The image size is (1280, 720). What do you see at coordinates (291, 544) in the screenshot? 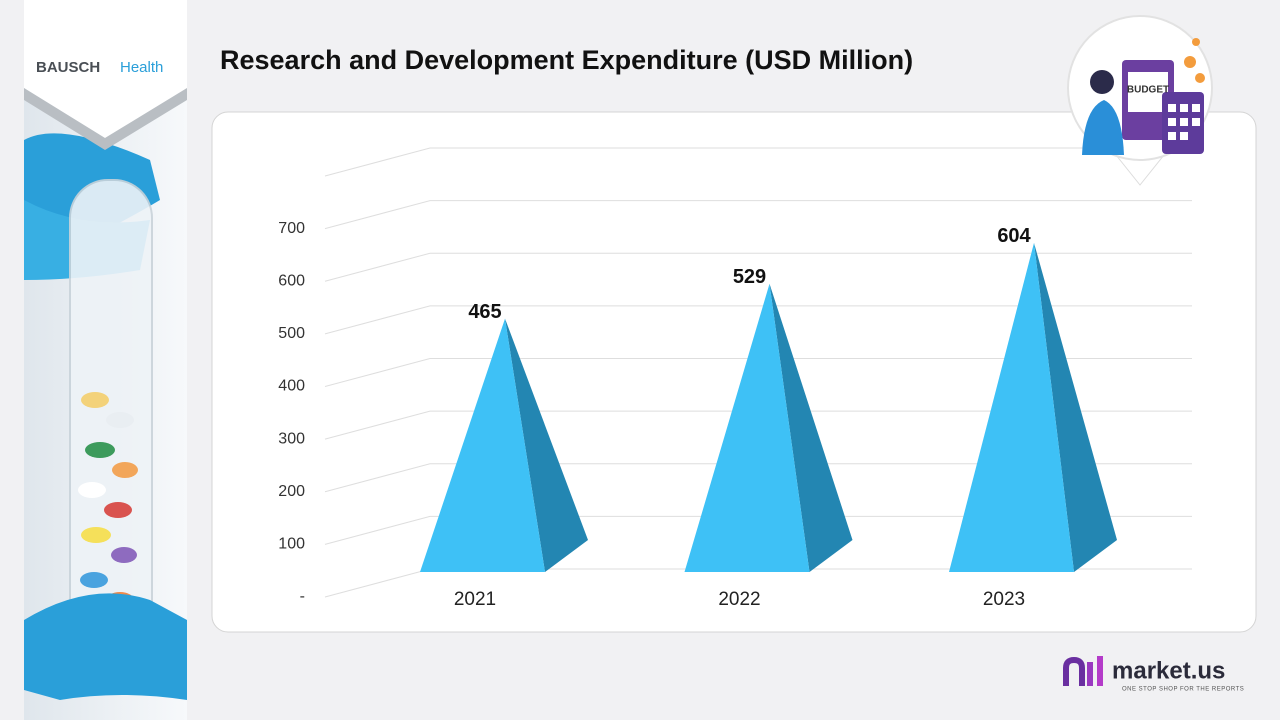
I see `y-tick-label: 100` at bounding box center [291, 544].